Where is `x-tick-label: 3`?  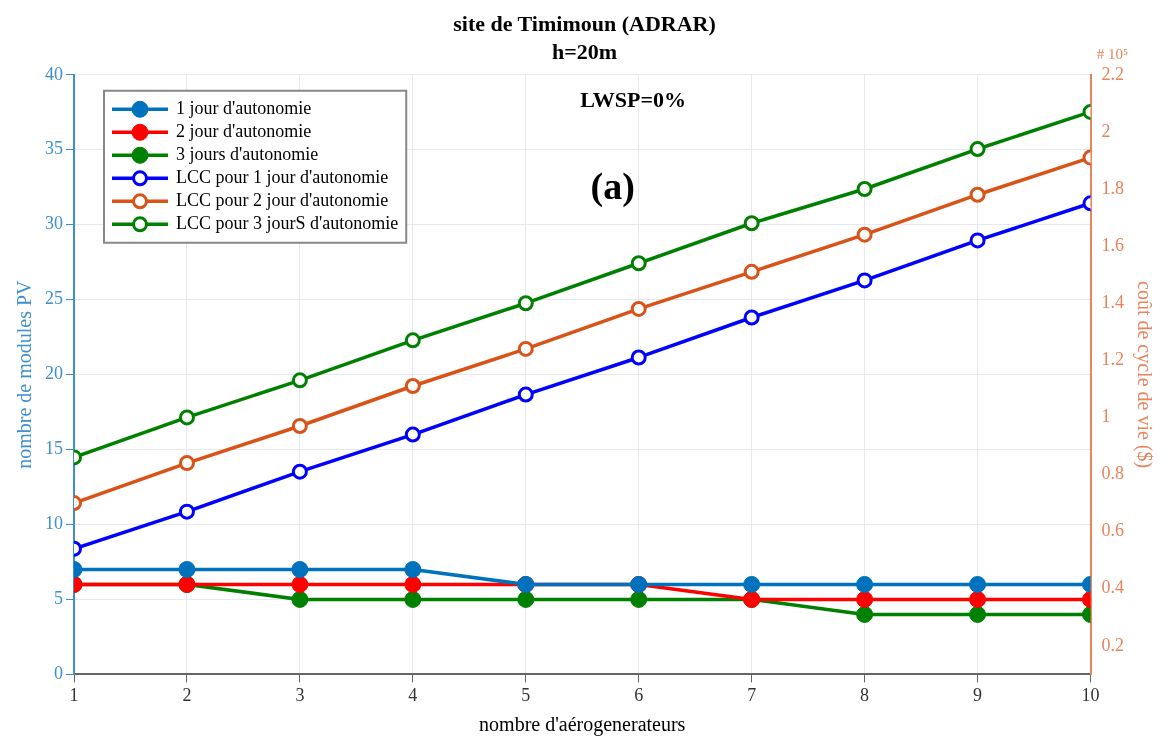 x-tick-label: 3 is located at coordinates (300, 694).